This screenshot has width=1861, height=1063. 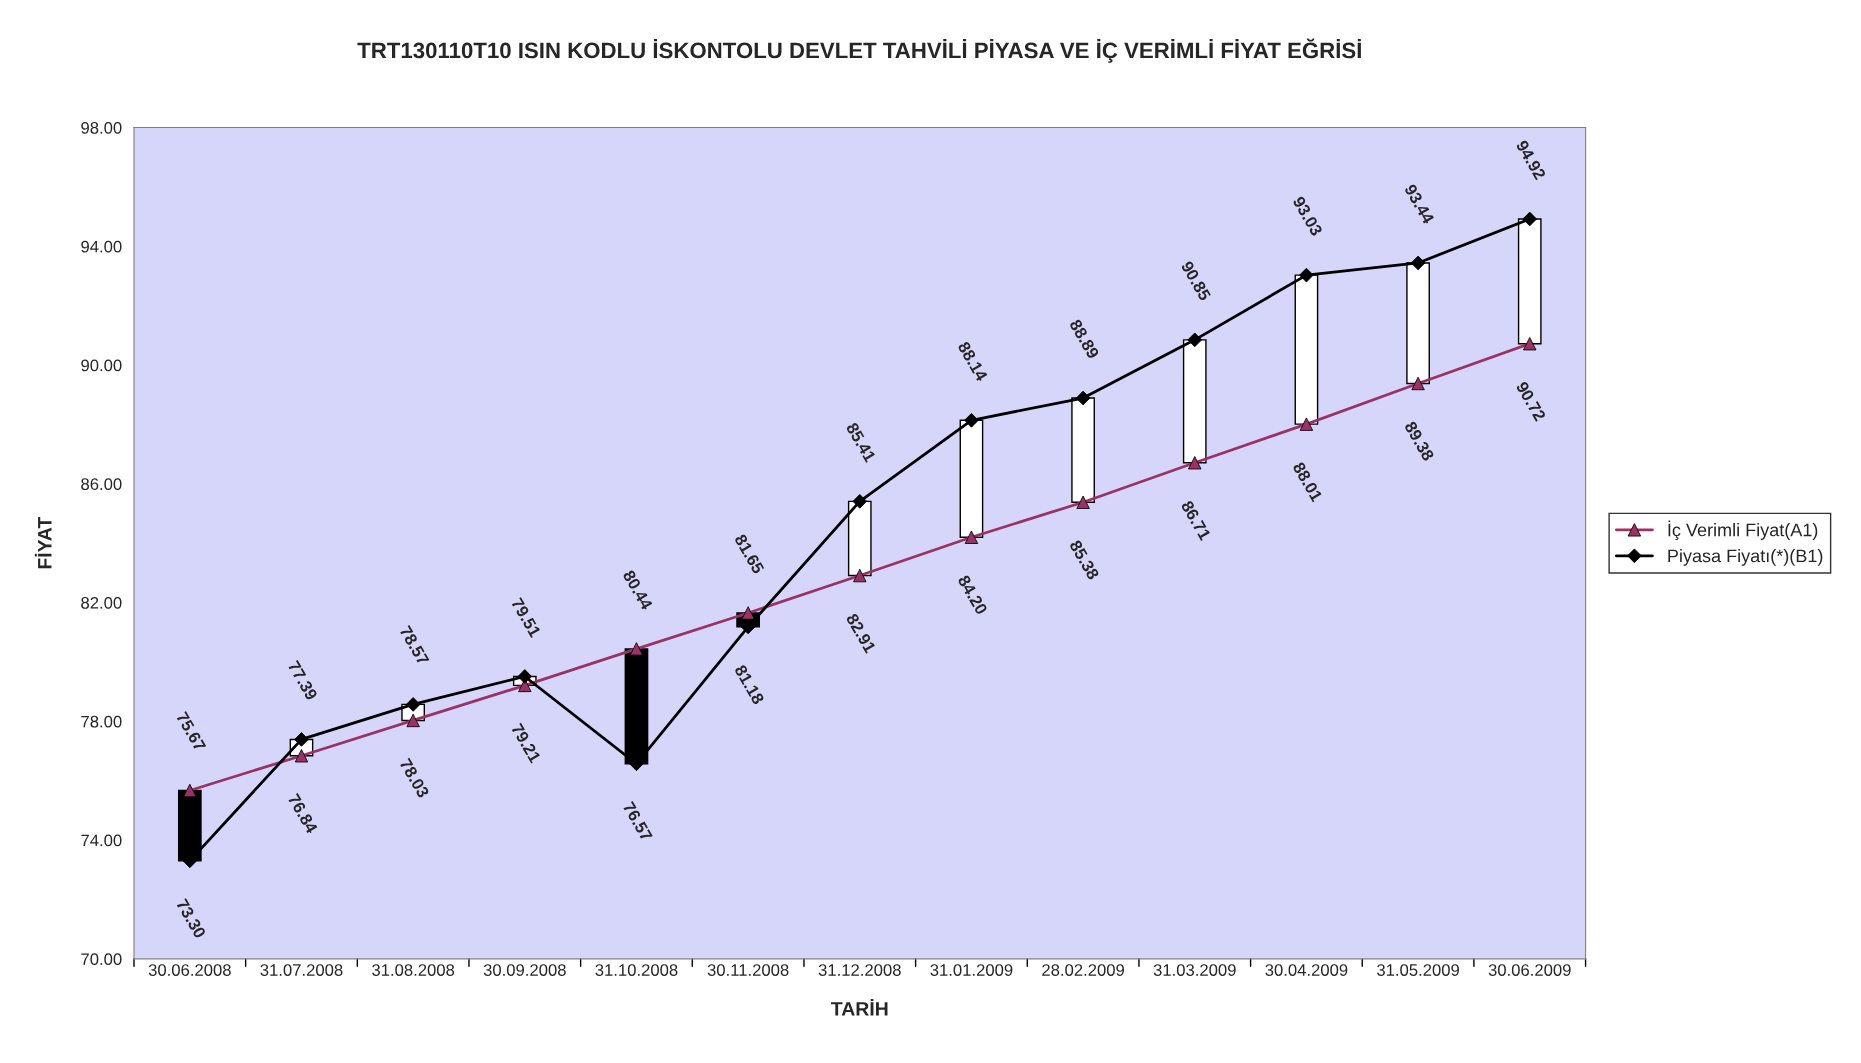 What do you see at coordinates (1306, 970) in the screenshot?
I see `x-tick-label: 30.04.2009` at bounding box center [1306, 970].